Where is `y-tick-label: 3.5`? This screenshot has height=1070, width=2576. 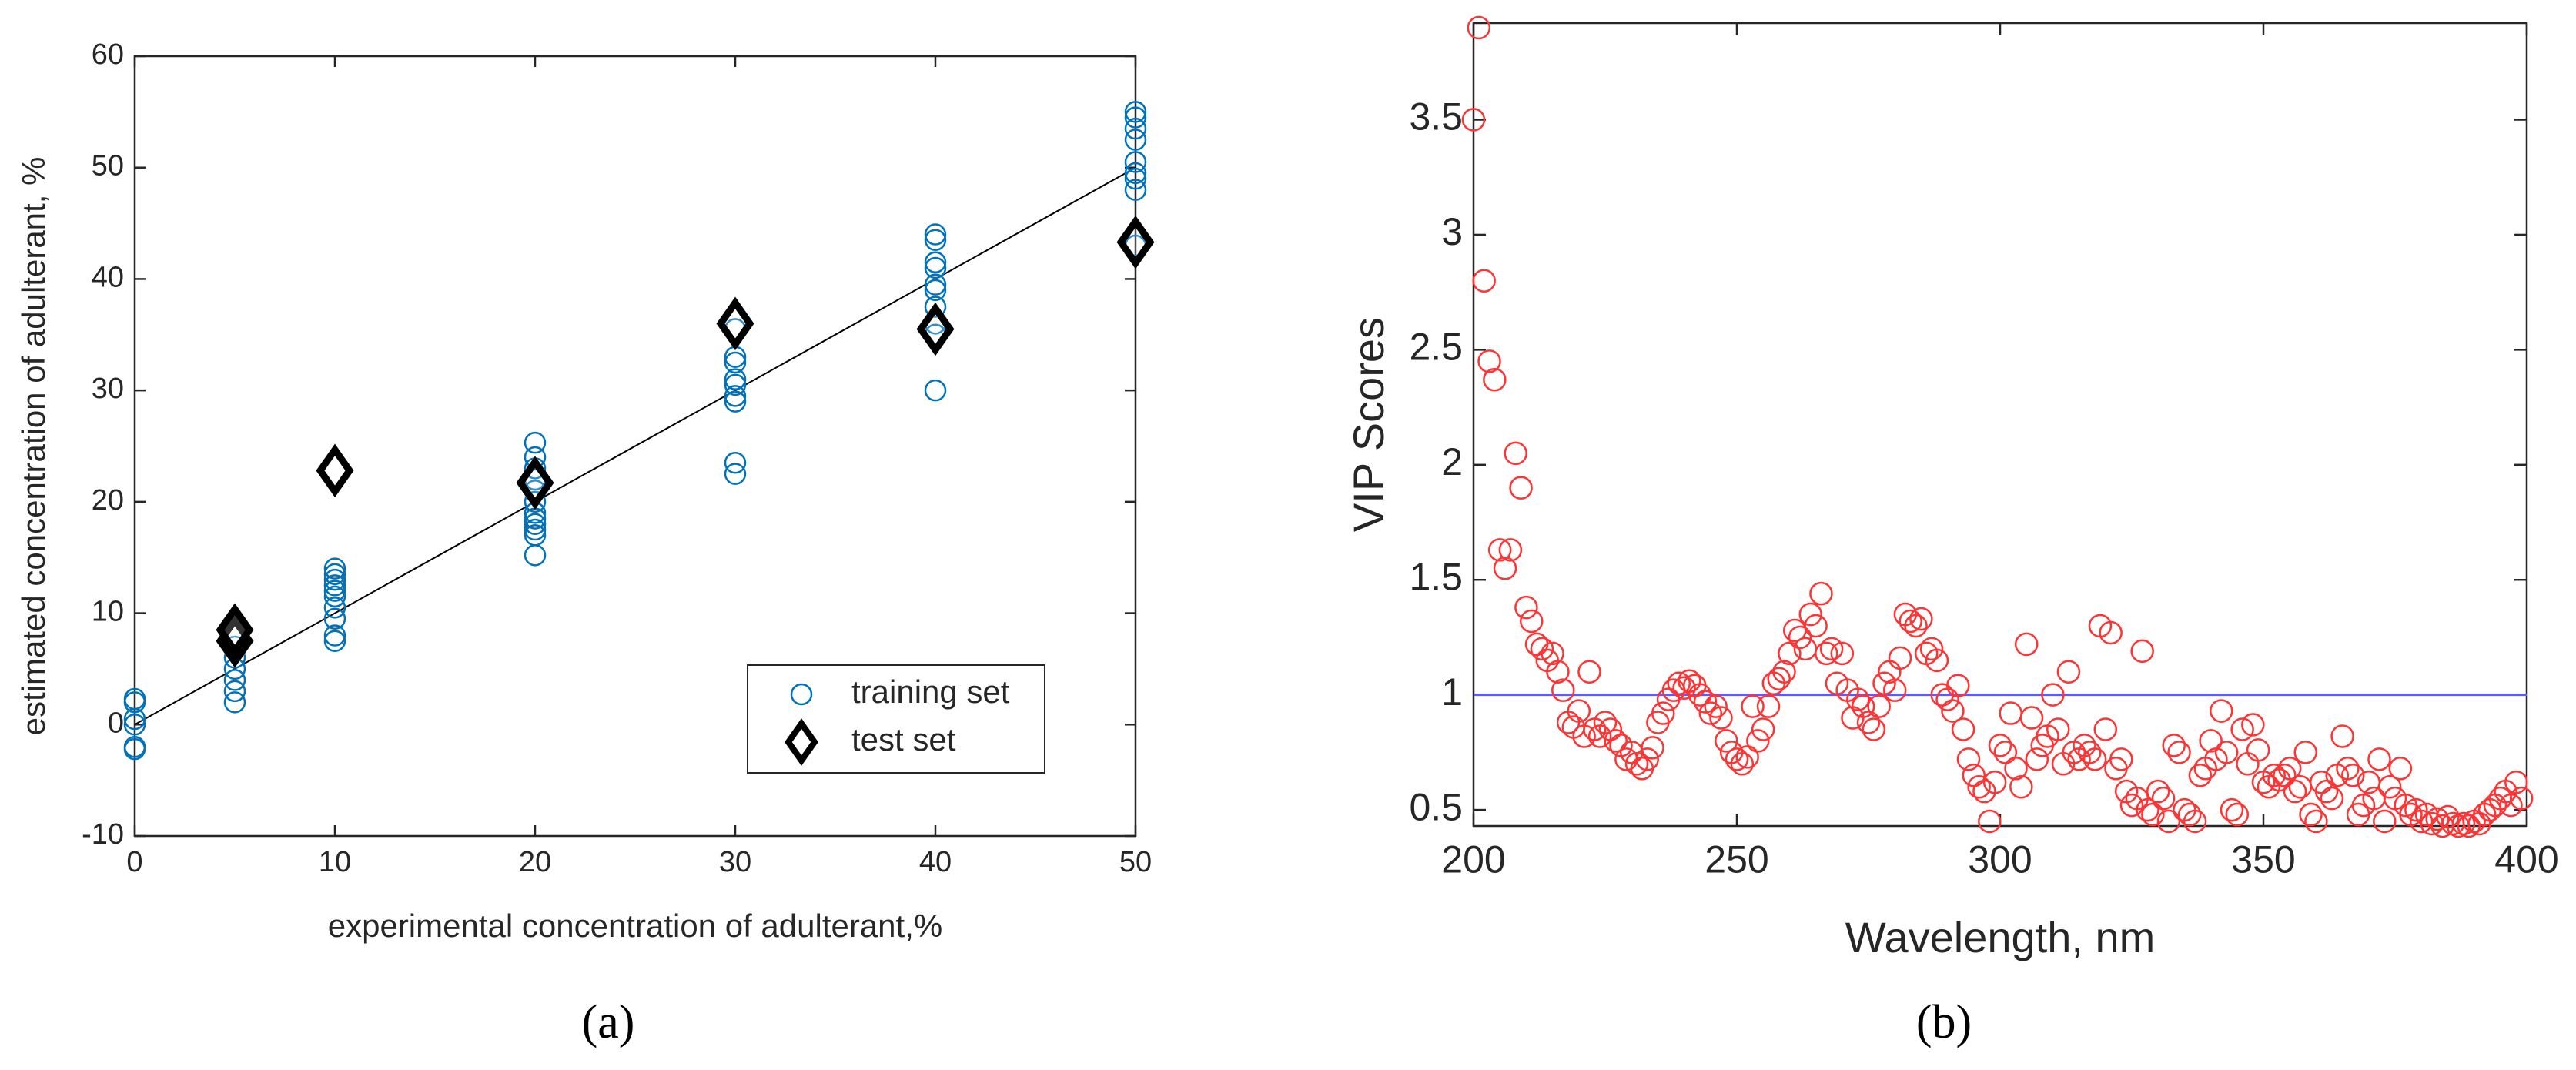 y-tick-label: 3.5 is located at coordinates (1436, 117).